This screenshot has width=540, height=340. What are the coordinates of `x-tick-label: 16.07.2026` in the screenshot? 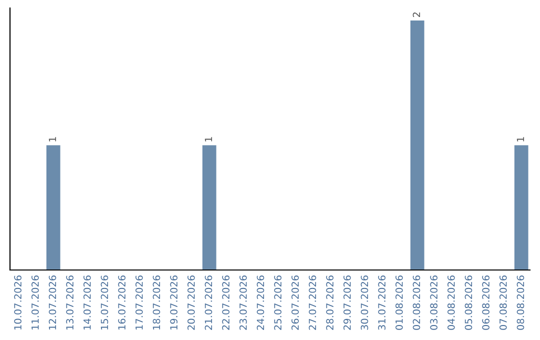 It's located at (122, 302).